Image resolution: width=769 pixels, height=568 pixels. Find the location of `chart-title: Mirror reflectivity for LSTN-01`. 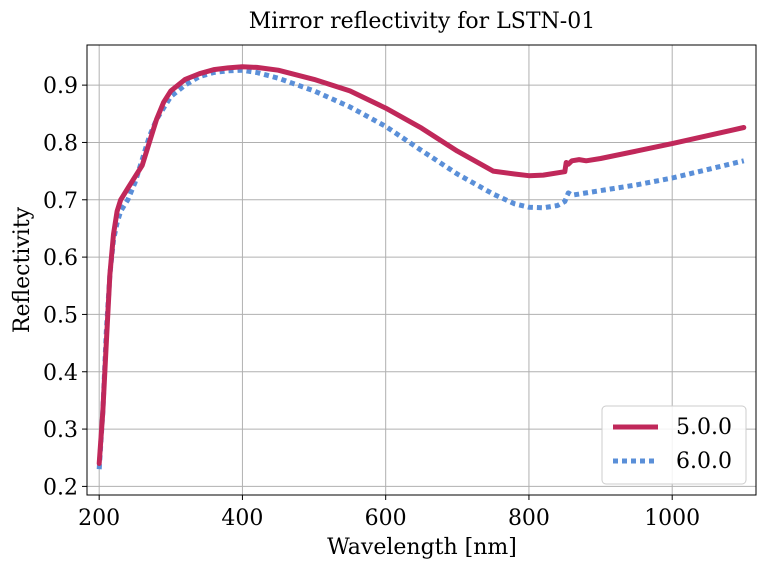

chart-title: Mirror reflectivity for LSTN-01 is located at coordinates (422, 21).